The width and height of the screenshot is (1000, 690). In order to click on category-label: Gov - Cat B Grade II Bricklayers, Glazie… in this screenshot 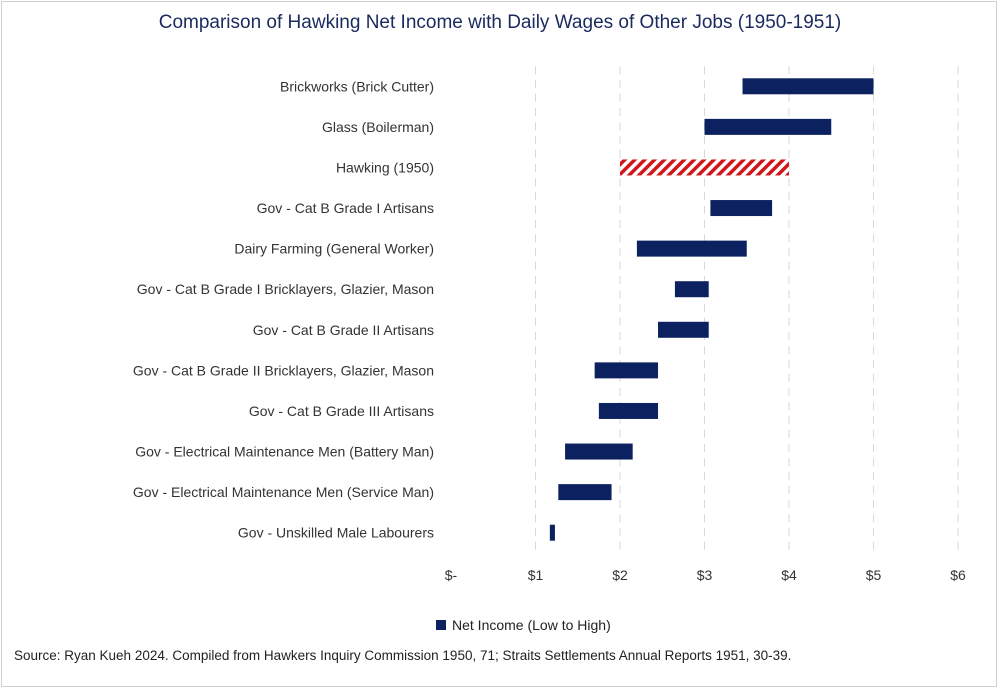, I will do `click(283, 370)`.